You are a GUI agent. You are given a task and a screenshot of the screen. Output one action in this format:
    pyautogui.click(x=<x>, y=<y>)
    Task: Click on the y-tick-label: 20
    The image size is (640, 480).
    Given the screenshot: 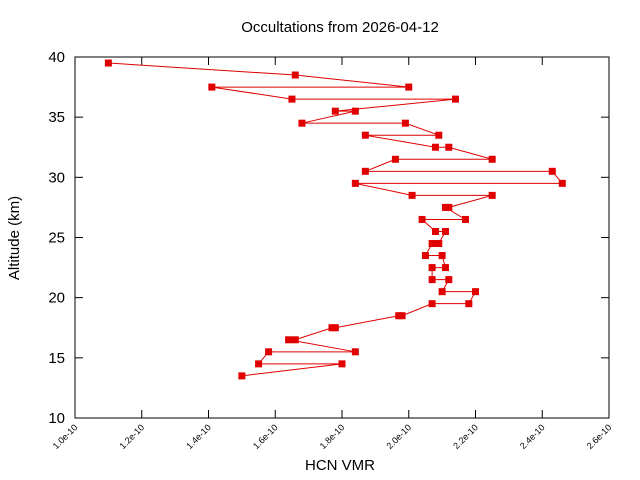 What is the action you would take?
    pyautogui.click(x=56, y=298)
    